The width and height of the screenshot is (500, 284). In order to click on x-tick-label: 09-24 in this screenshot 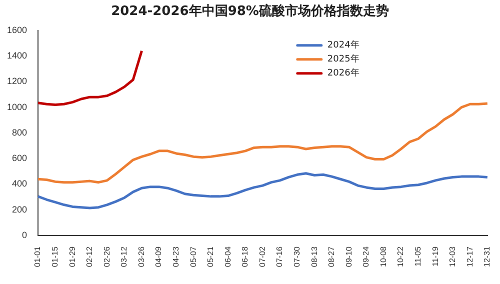, I will do `click(366, 257)`.